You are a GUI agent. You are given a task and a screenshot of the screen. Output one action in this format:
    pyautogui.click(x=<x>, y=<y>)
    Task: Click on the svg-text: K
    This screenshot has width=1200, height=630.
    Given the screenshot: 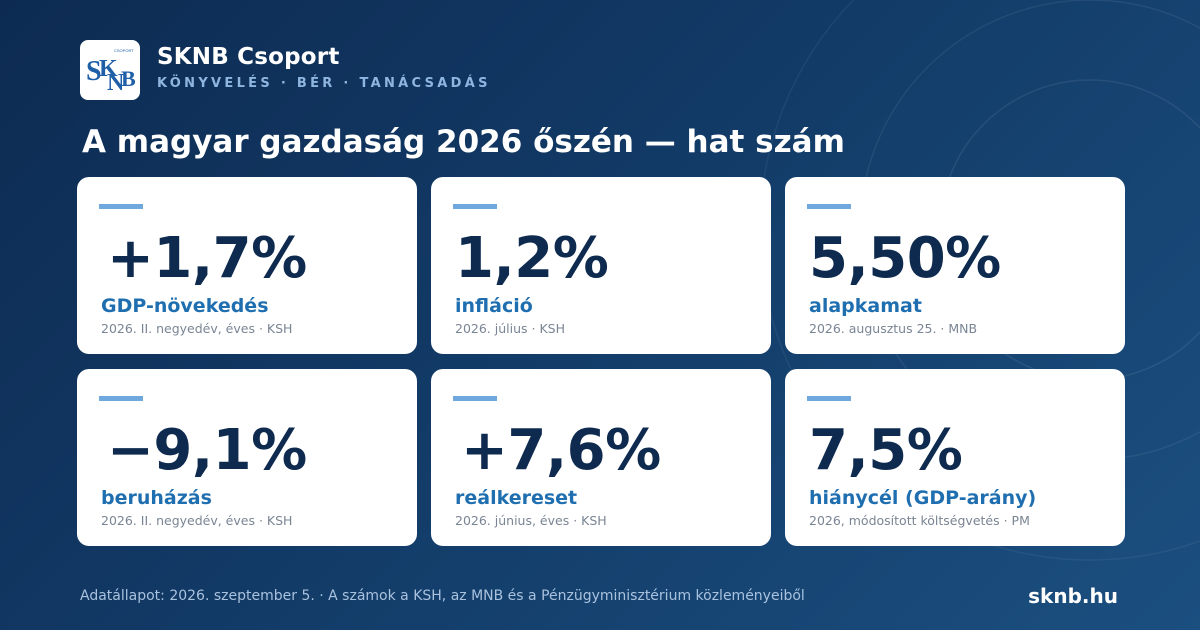 What is the action you would take?
    pyautogui.click(x=108, y=69)
    